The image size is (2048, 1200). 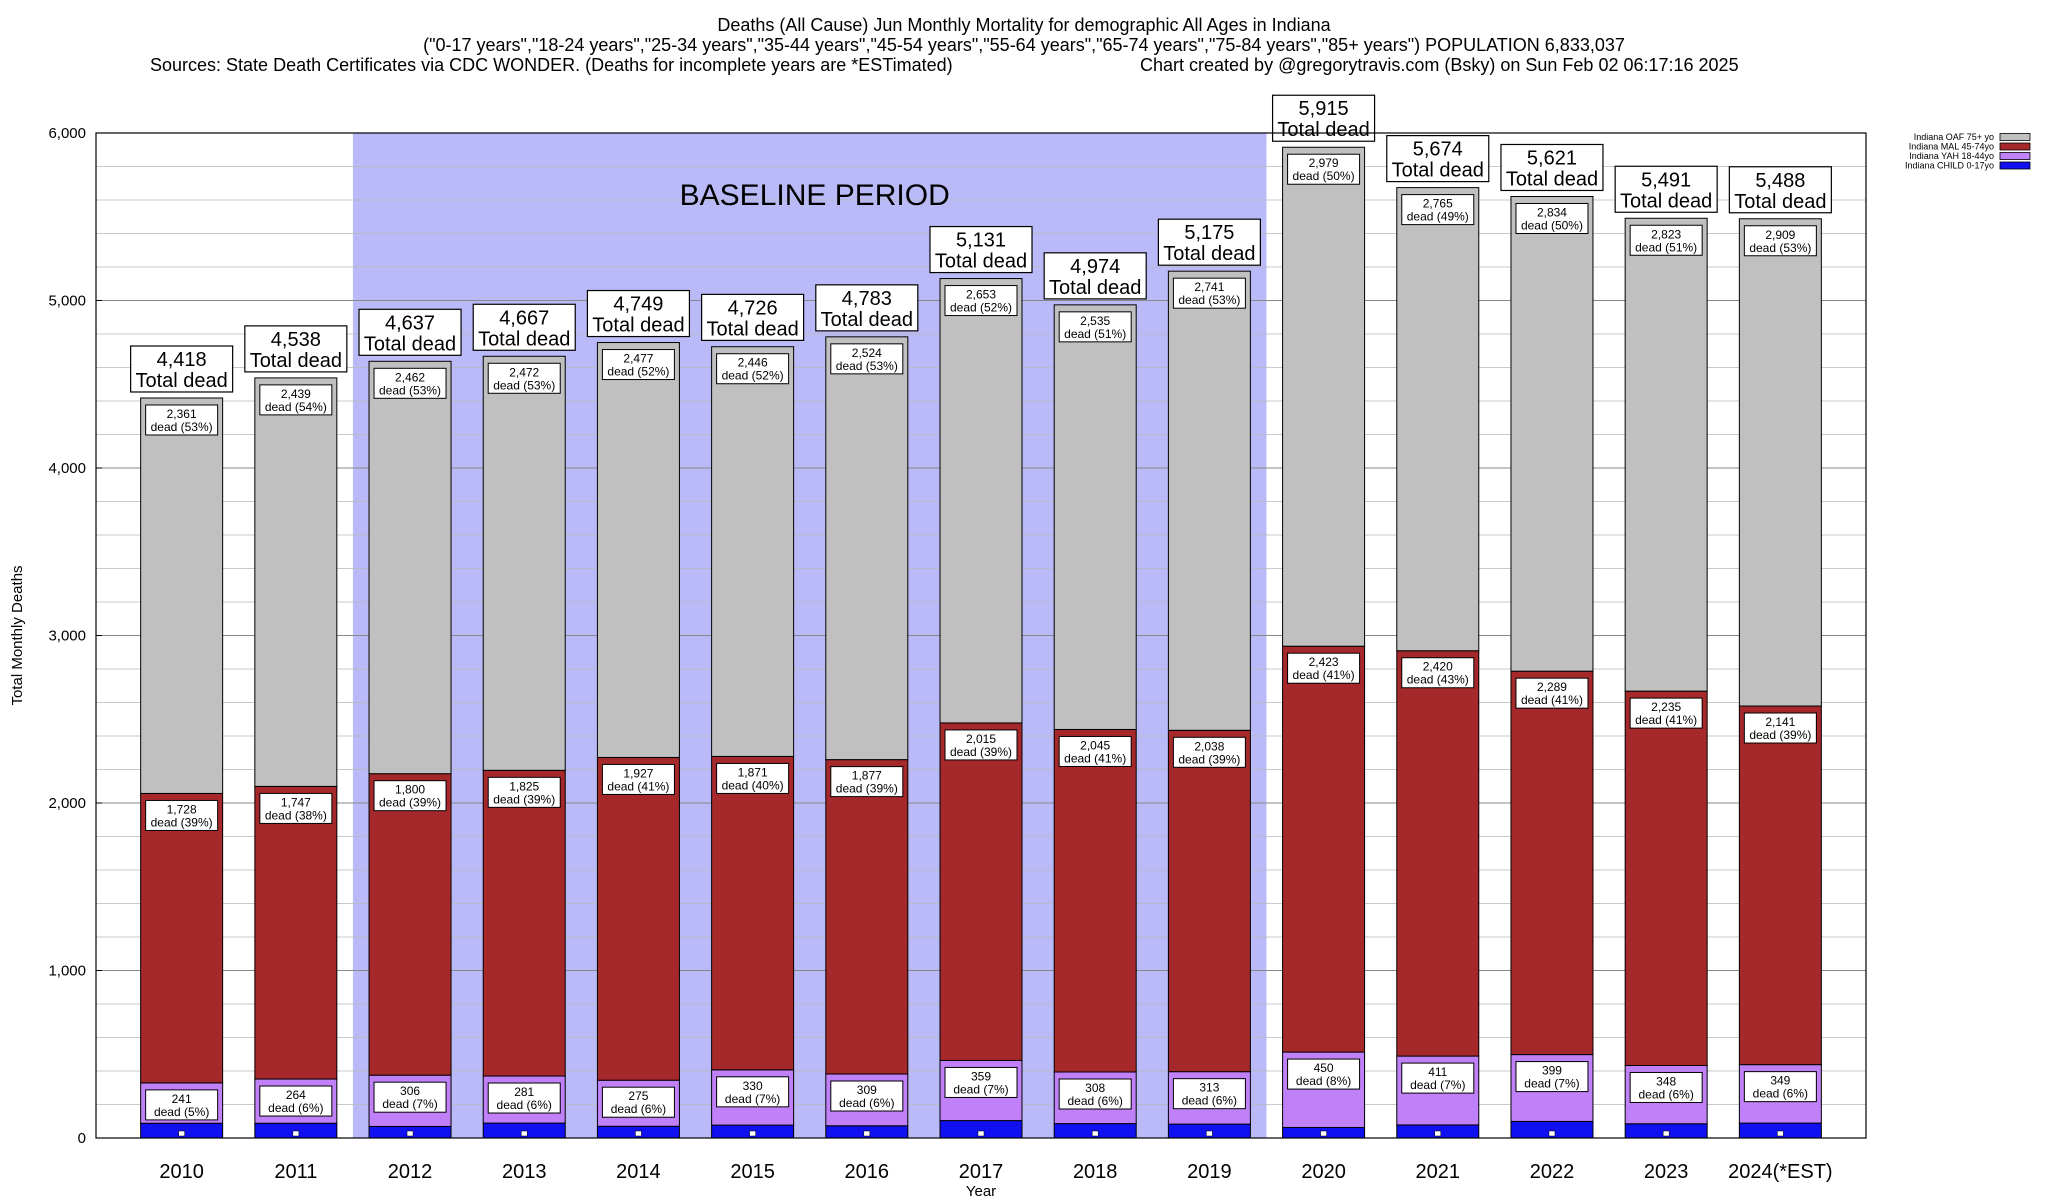 I want to click on segment-value-label: 2,535, so click(x=1095, y=321).